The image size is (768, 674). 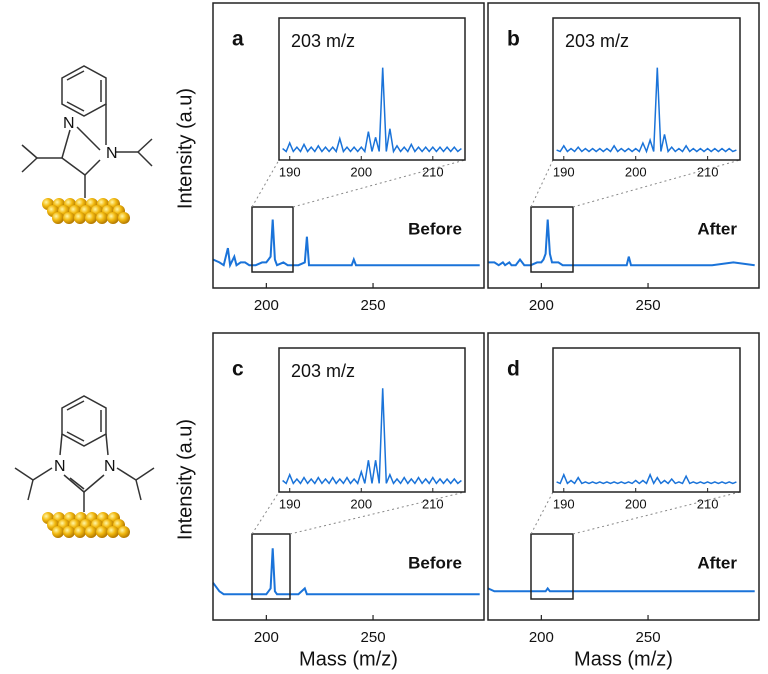 What do you see at coordinates (84, 453) in the screenshot?
I see `molecule-bottom` at bounding box center [84, 453].